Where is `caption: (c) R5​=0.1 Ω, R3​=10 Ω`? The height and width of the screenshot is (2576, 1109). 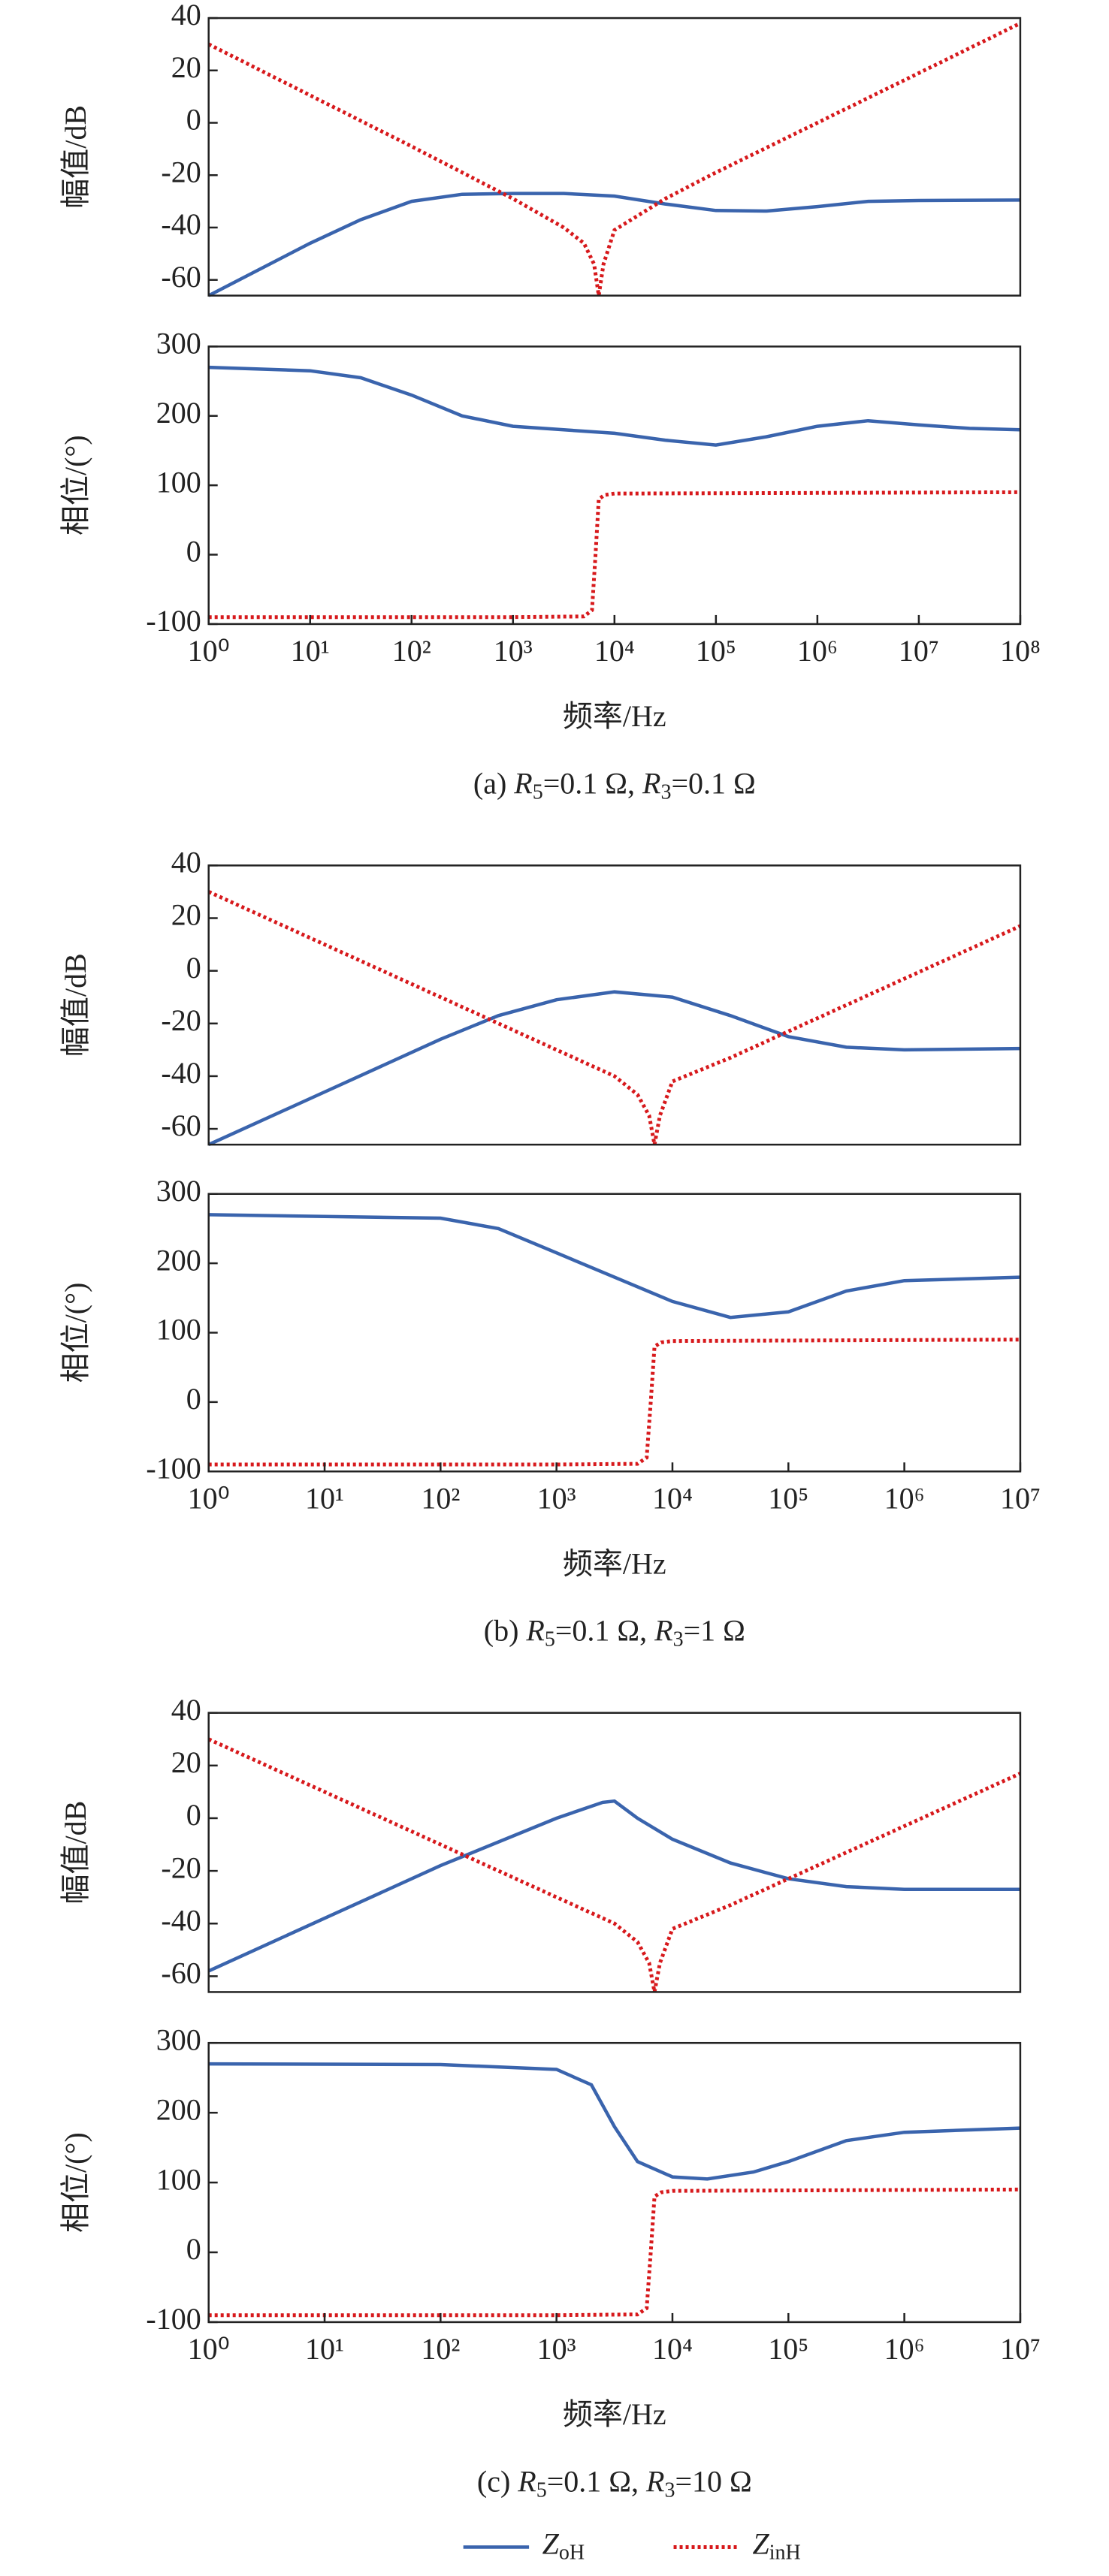 caption: (c) R5​=0.1 Ω, R3​=10 Ω is located at coordinates (614, 2483).